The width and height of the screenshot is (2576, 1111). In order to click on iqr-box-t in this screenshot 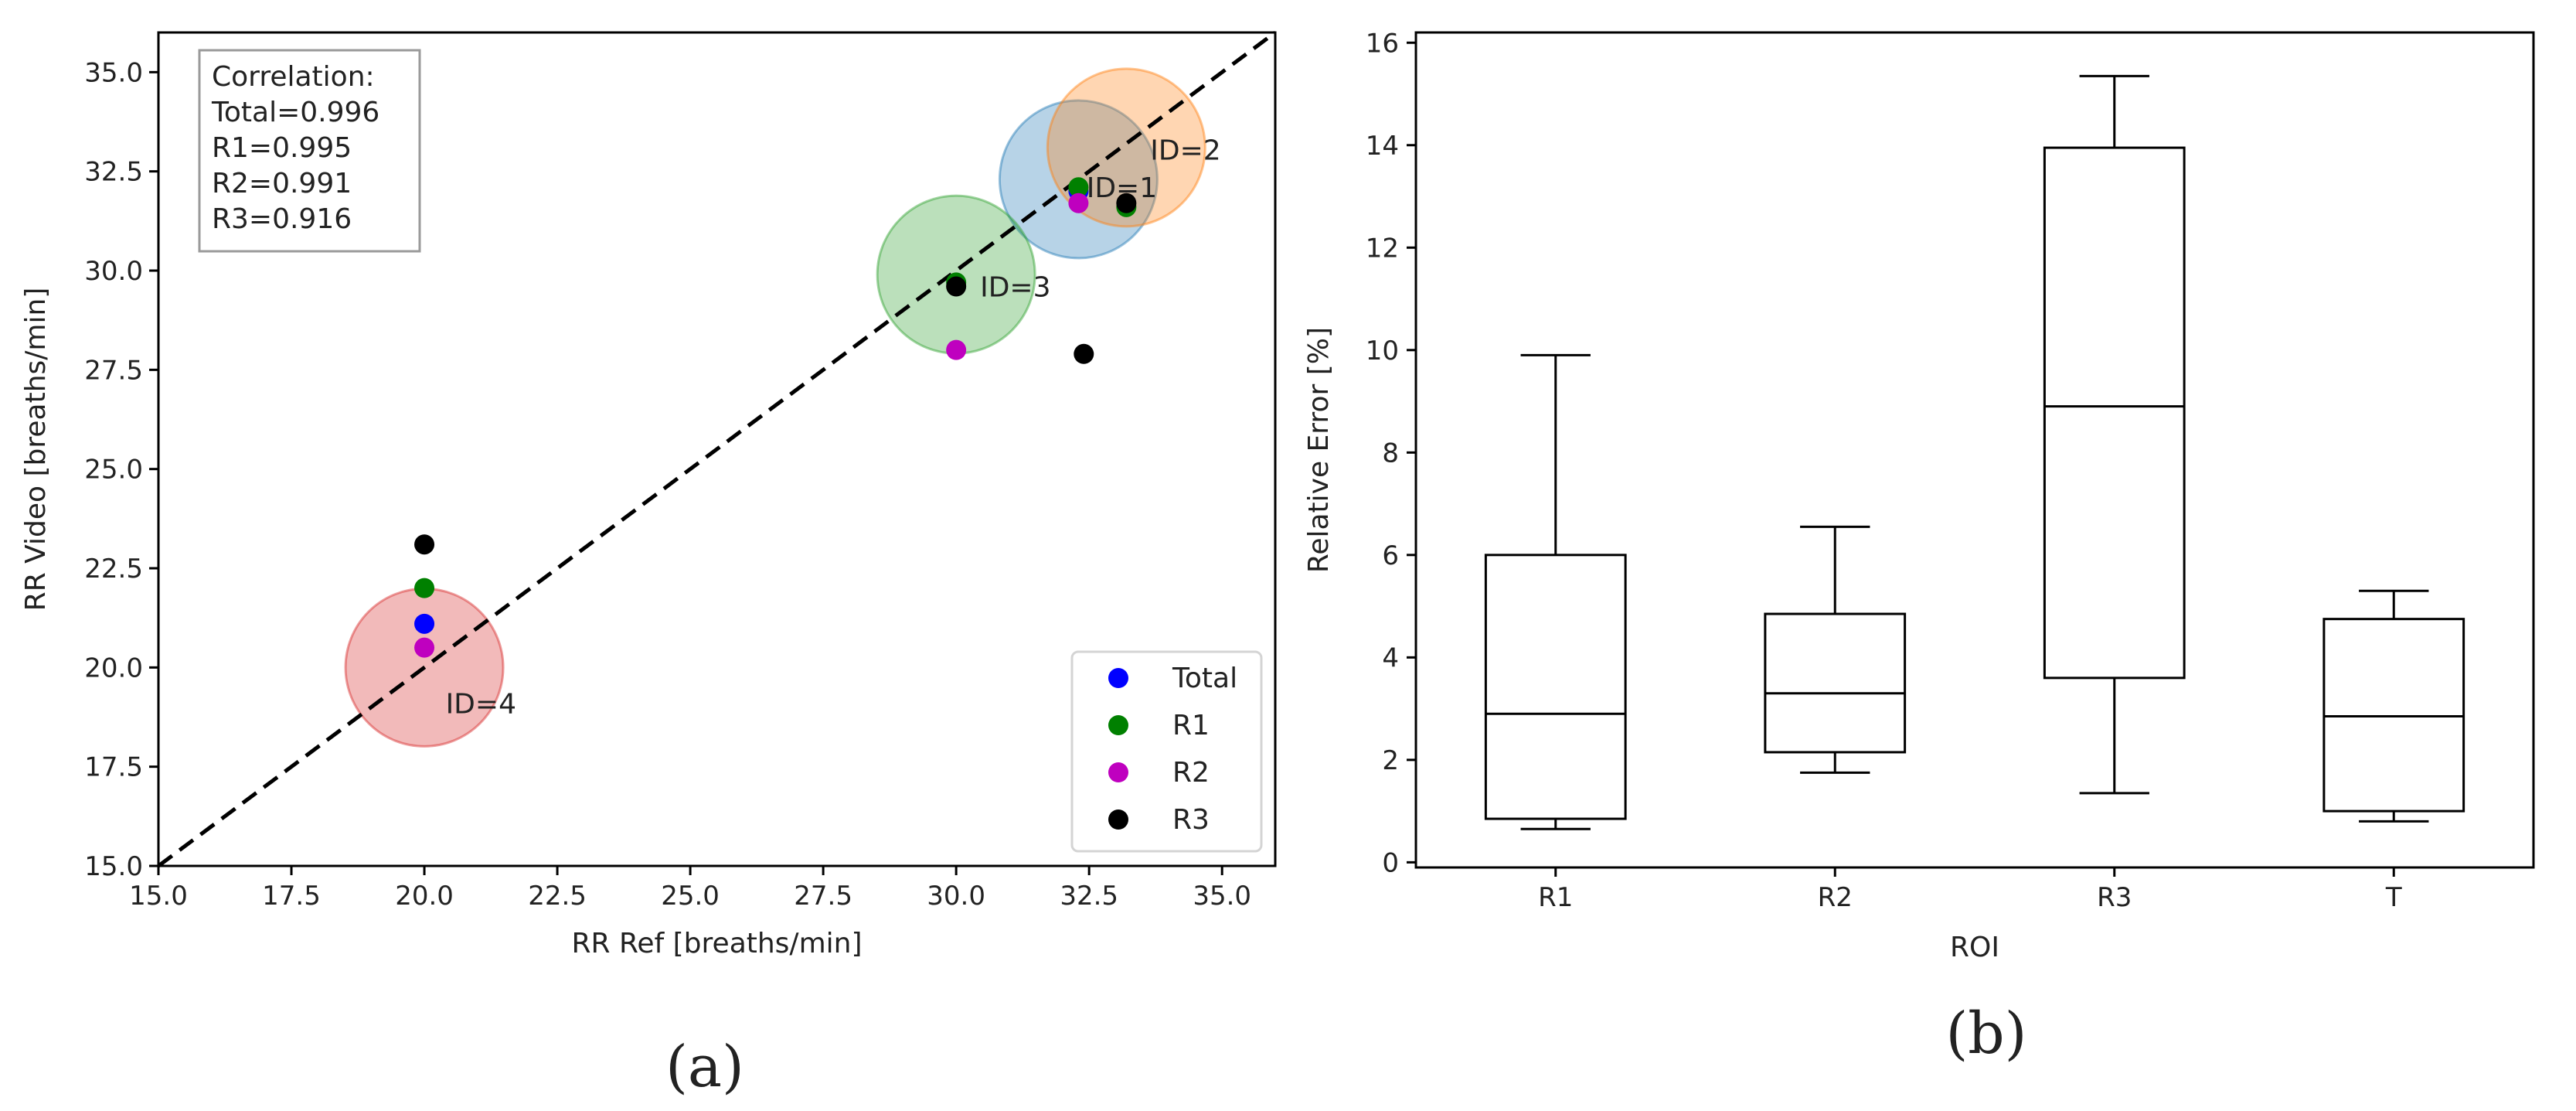, I will do `click(2393, 715)`.